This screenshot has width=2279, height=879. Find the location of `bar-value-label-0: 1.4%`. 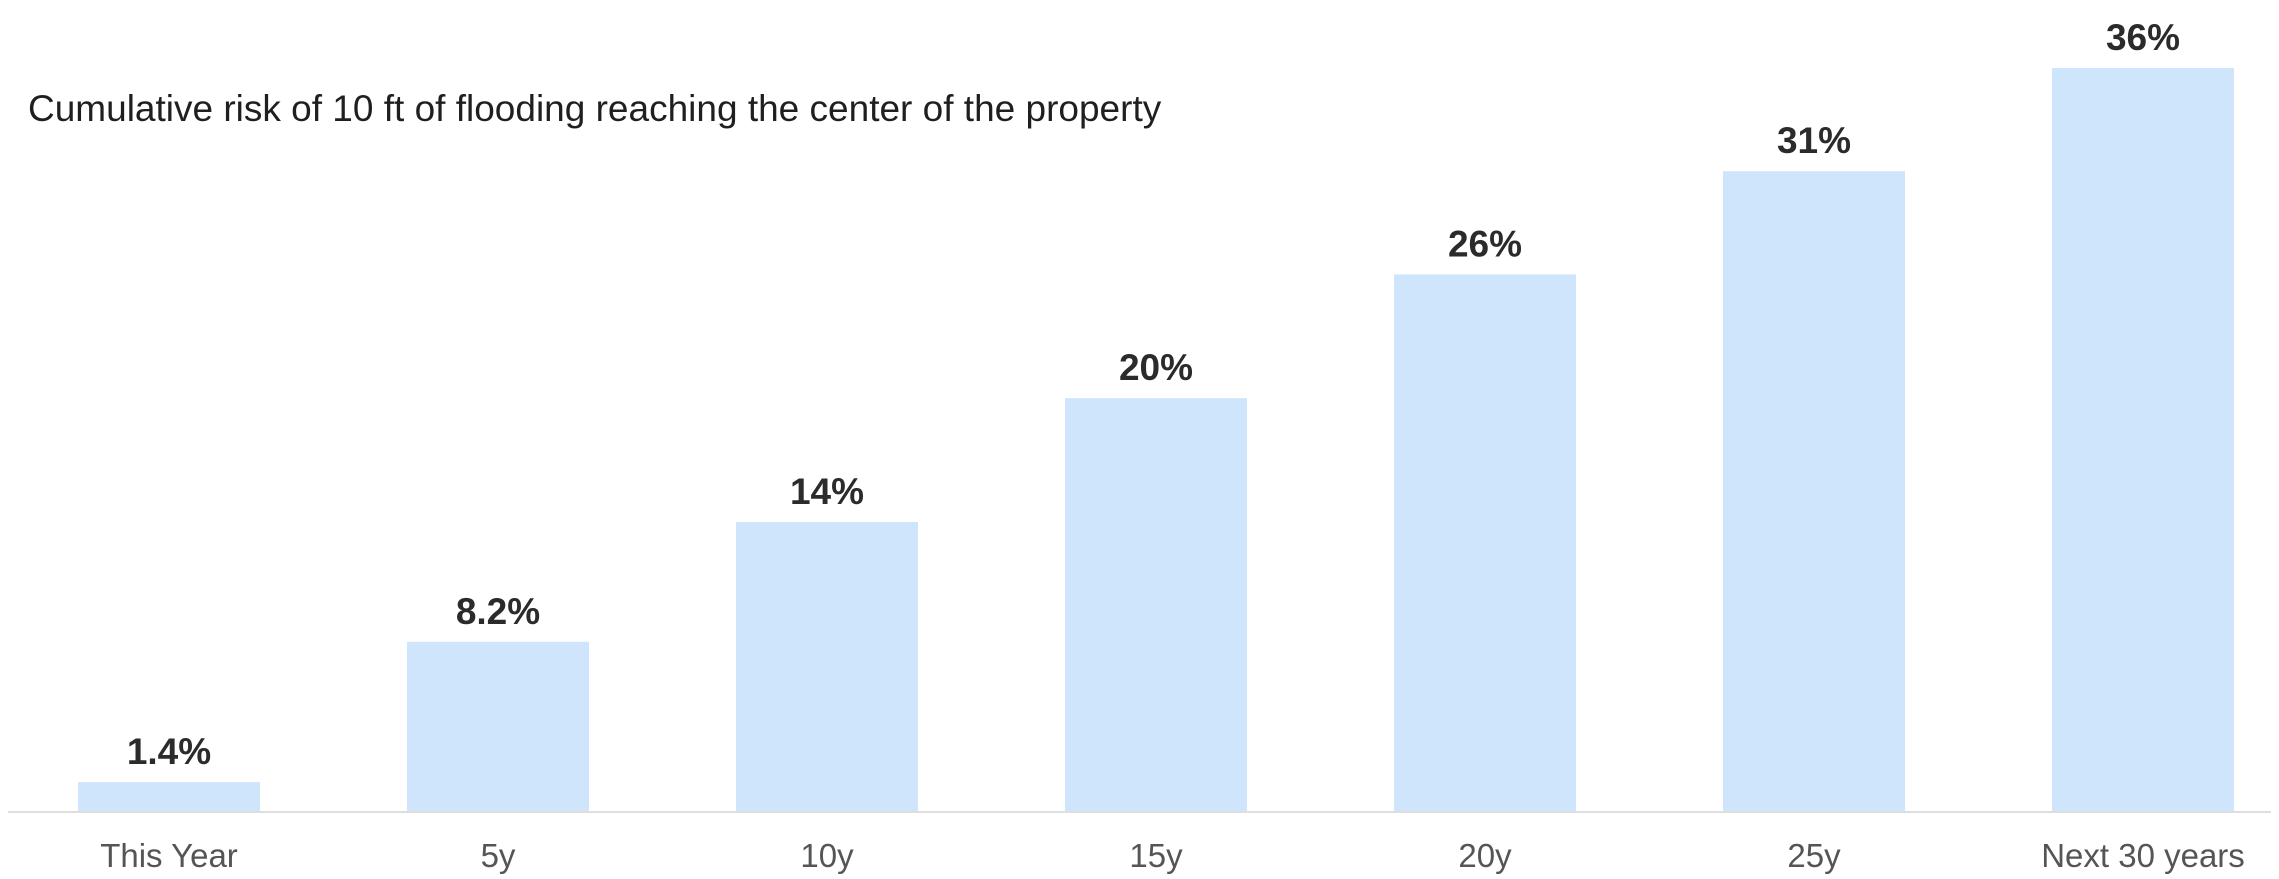

bar-value-label-0: 1.4% is located at coordinates (169, 751).